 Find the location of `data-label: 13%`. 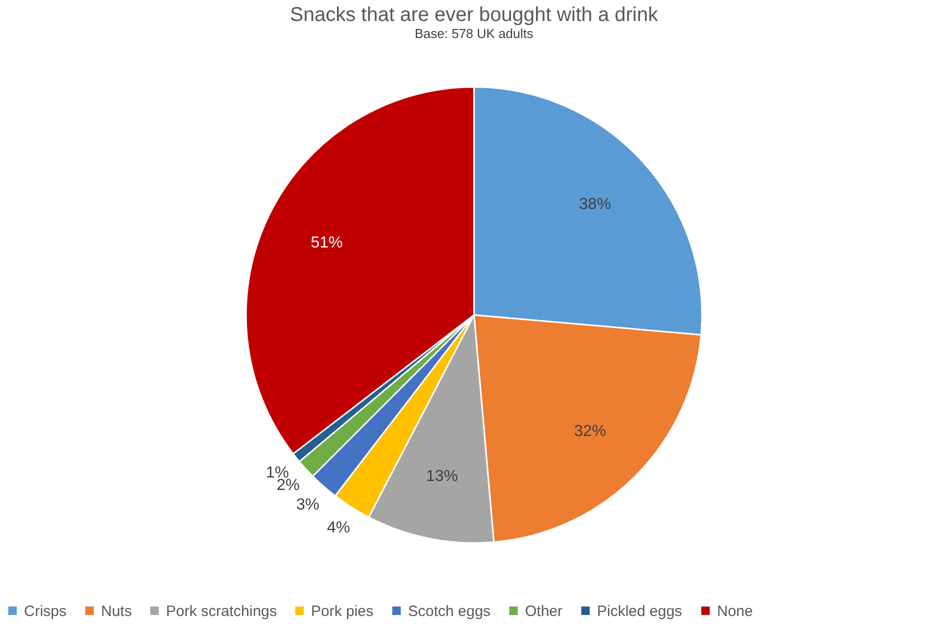

data-label: 13% is located at coordinates (442, 477).